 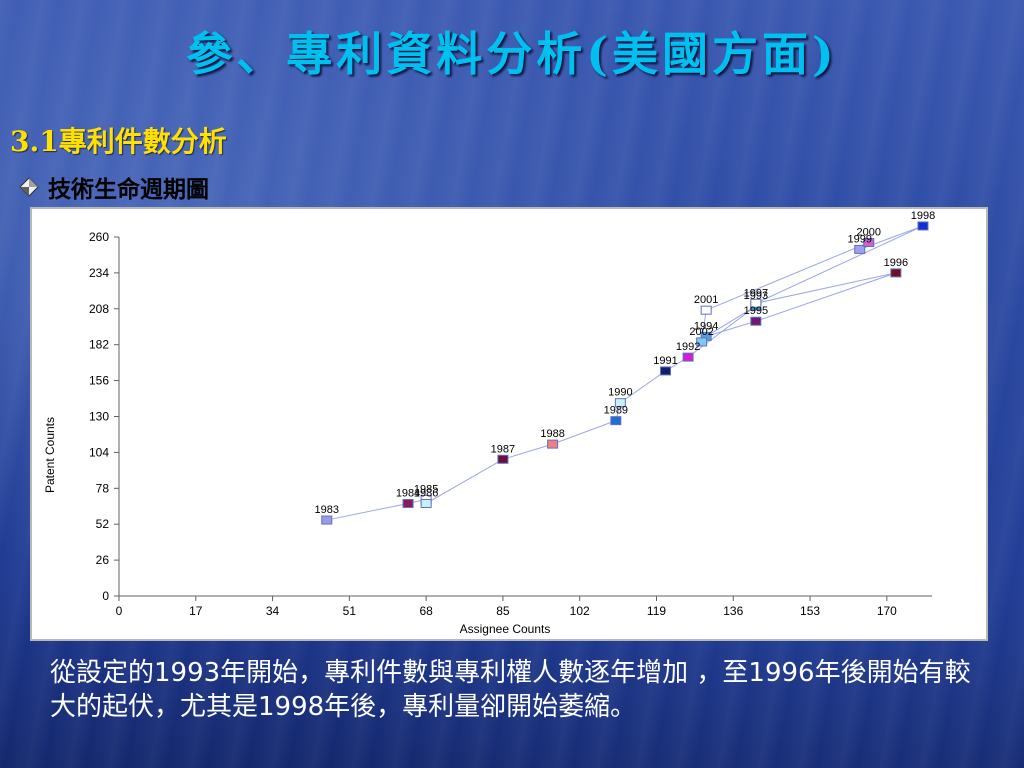 What do you see at coordinates (50, 455) in the screenshot?
I see `y-axis-label: Patent Counts` at bounding box center [50, 455].